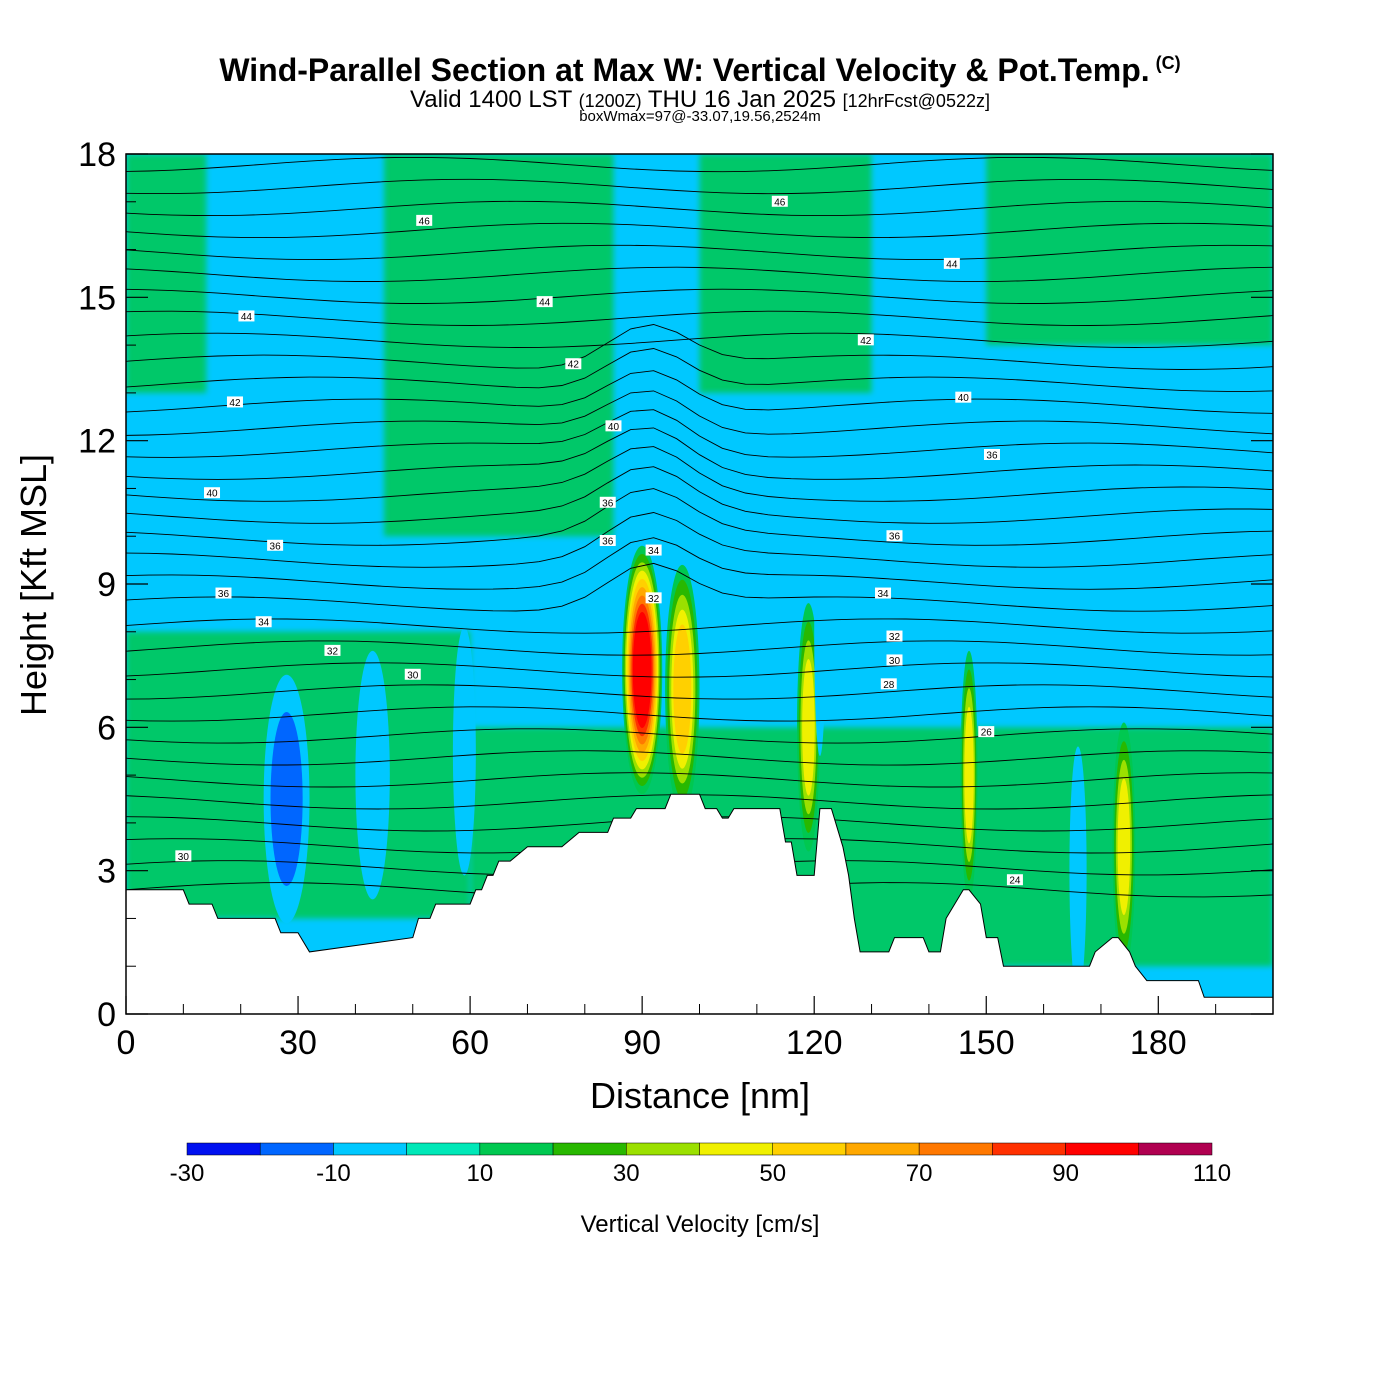 This screenshot has width=1400, height=1400. What do you see at coordinates (610, 101) in the screenshot?
I see `subtitle-utc: (1200Z)` at bounding box center [610, 101].